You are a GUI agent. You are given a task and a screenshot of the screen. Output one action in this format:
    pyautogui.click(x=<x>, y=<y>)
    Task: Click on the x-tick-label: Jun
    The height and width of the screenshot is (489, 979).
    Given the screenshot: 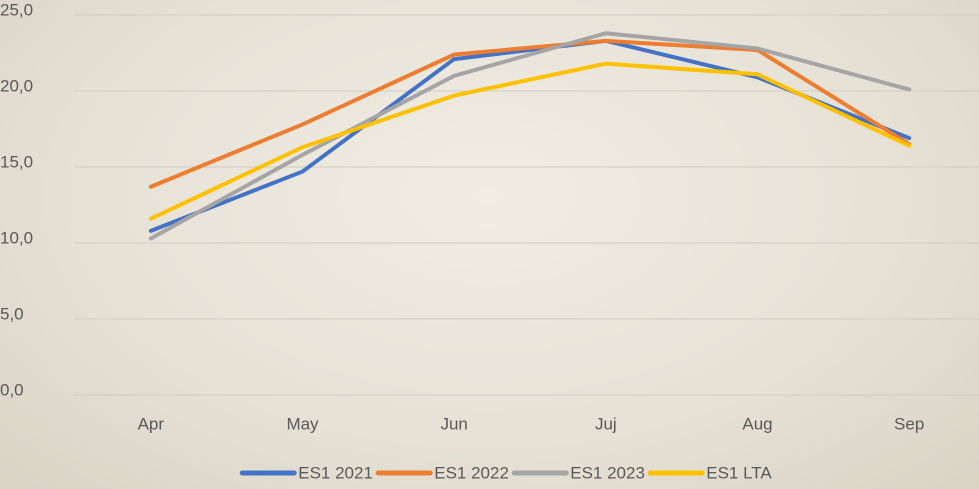 What is the action you would take?
    pyautogui.click(x=453, y=423)
    